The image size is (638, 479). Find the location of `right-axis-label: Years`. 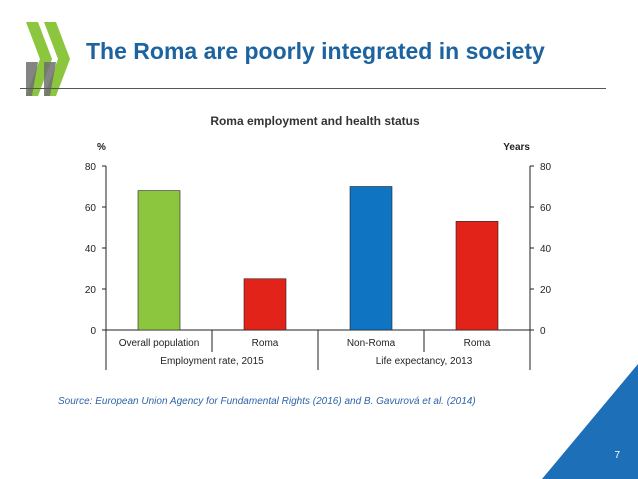

right-axis-label: Years is located at coordinates (516, 147).